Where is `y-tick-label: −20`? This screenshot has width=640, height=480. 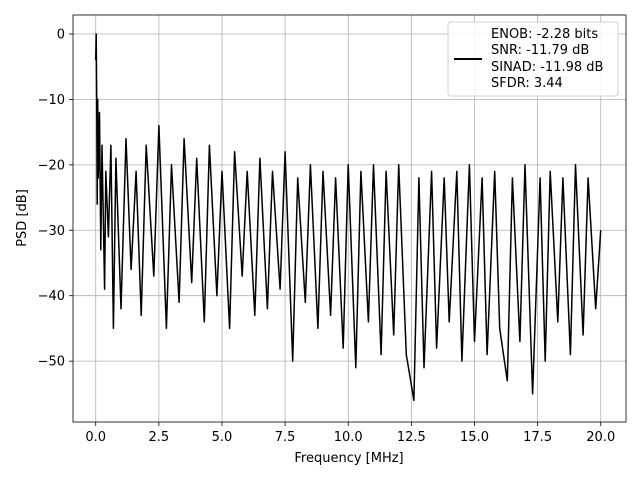
y-tick-label: −20 is located at coordinates (51, 165).